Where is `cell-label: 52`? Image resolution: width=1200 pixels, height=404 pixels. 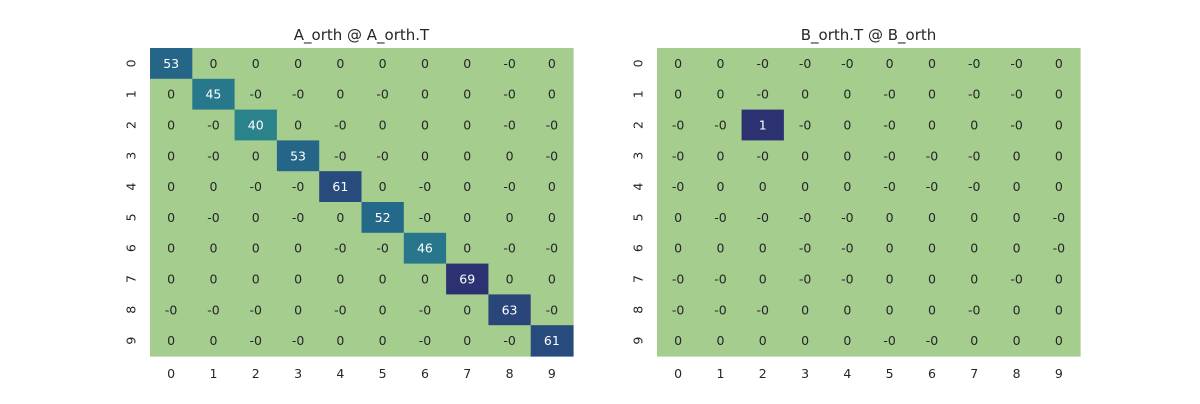
cell-label: 52 is located at coordinates (383, 217).